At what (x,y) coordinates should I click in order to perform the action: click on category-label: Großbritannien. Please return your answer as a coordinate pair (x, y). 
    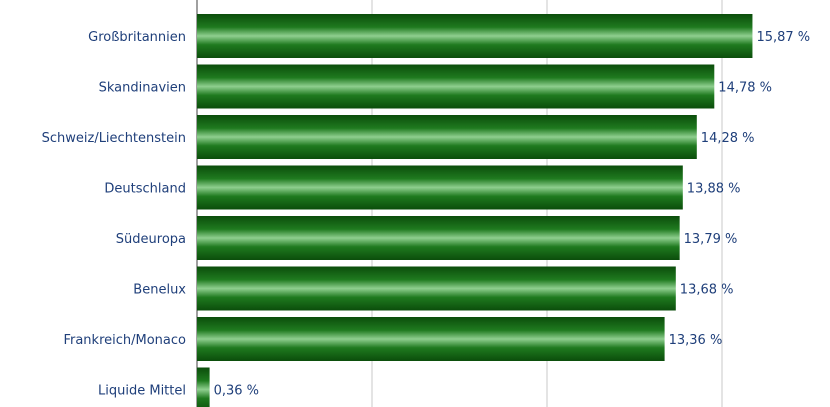
    Looking at the image, I should click on (137, 37).